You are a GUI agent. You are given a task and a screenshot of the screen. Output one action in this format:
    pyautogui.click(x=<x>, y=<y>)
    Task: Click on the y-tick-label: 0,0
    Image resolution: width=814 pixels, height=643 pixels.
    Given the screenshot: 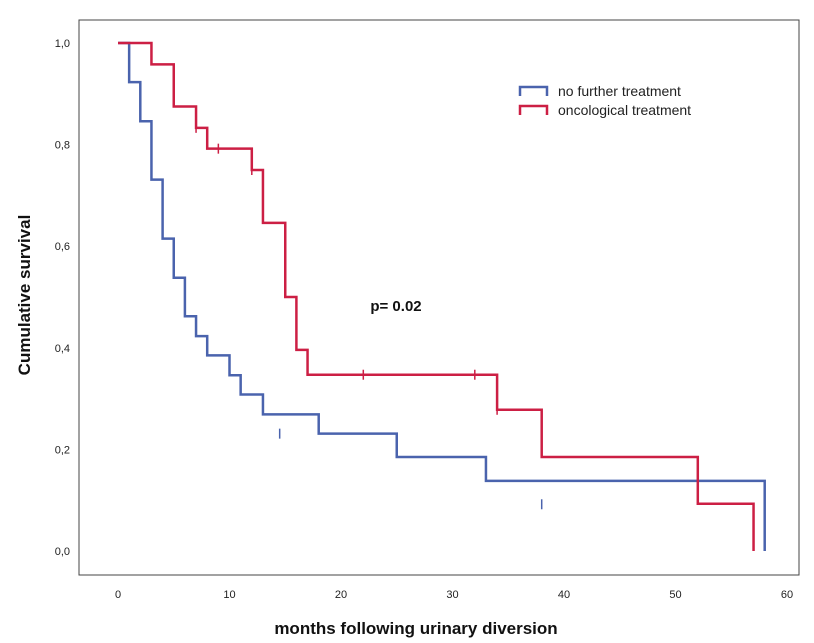 What is the action you would take?
    pyautogui.click(x=62, y=552)
    